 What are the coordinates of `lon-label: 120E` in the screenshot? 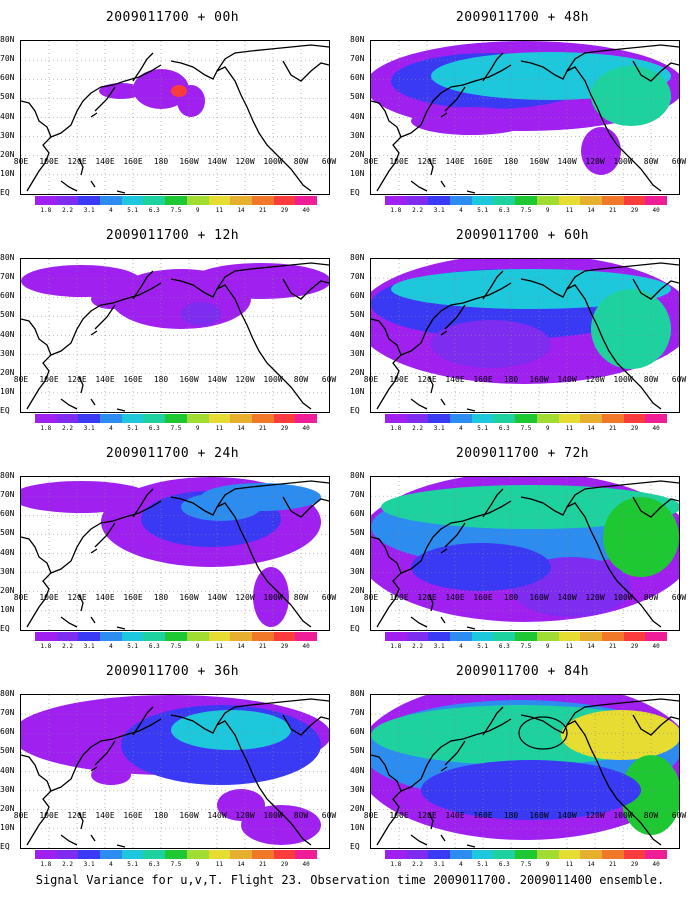 It's located at (427, 597).